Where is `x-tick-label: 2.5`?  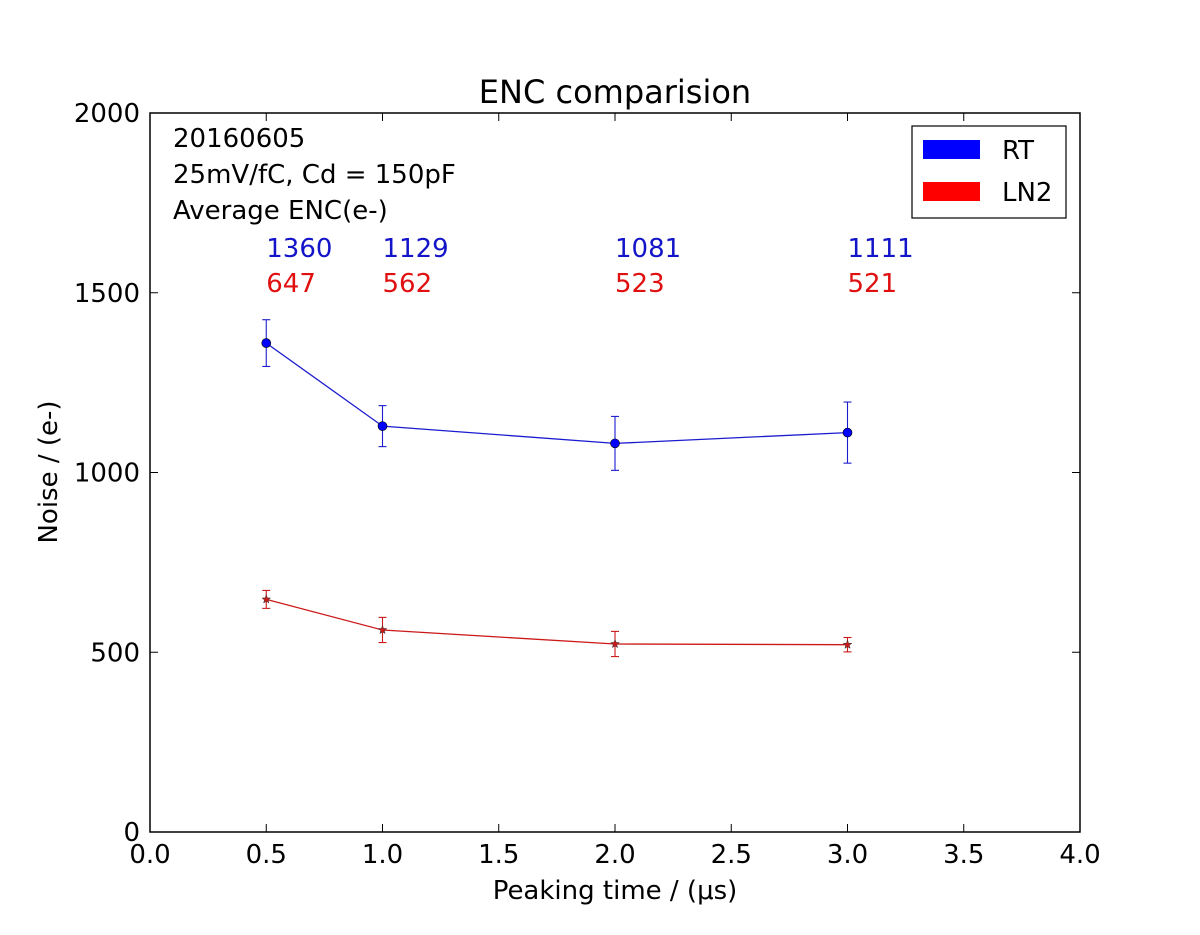
x-tick-label: 2.5 is located at coordinates (731, 855).